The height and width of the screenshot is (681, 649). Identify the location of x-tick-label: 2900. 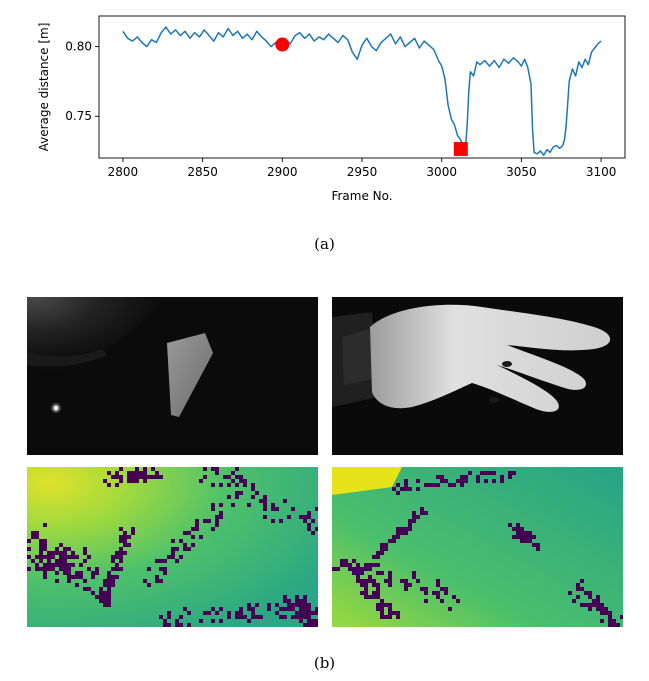
(282, 172).